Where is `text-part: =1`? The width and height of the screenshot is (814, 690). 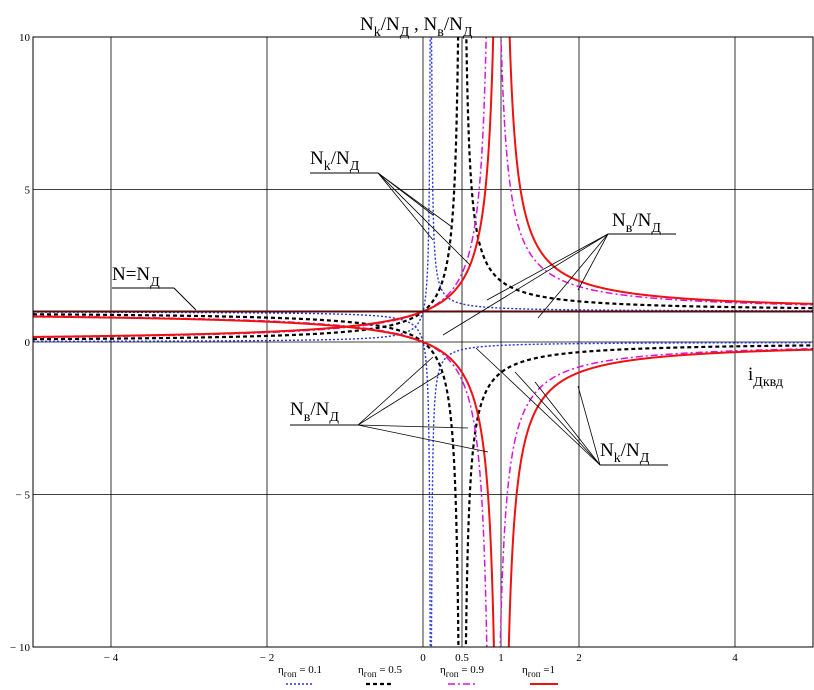
text-part: =1 is located at coordinates (548, 670).